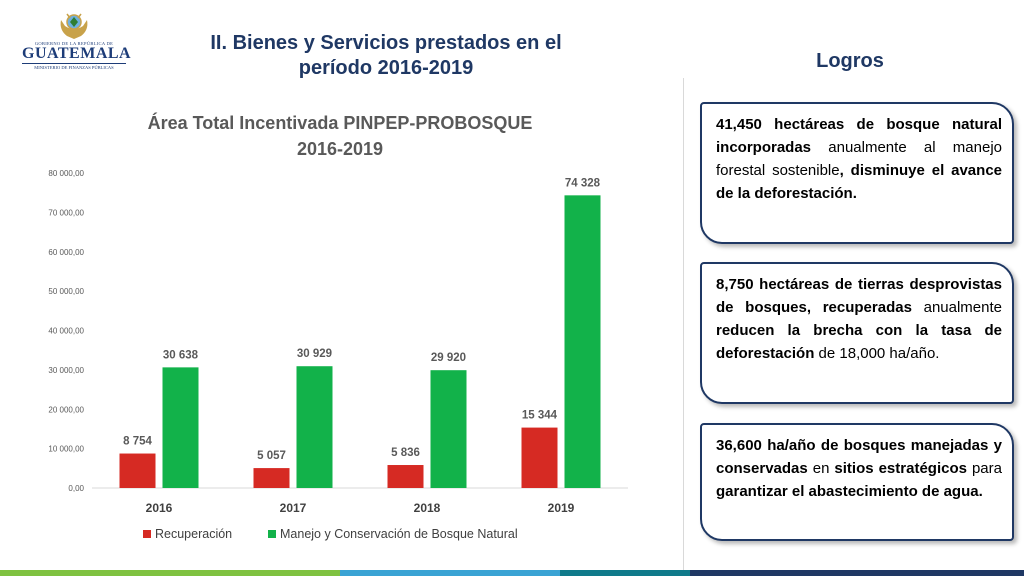  I want to click on data-label: 30 929, so click(314, 354).